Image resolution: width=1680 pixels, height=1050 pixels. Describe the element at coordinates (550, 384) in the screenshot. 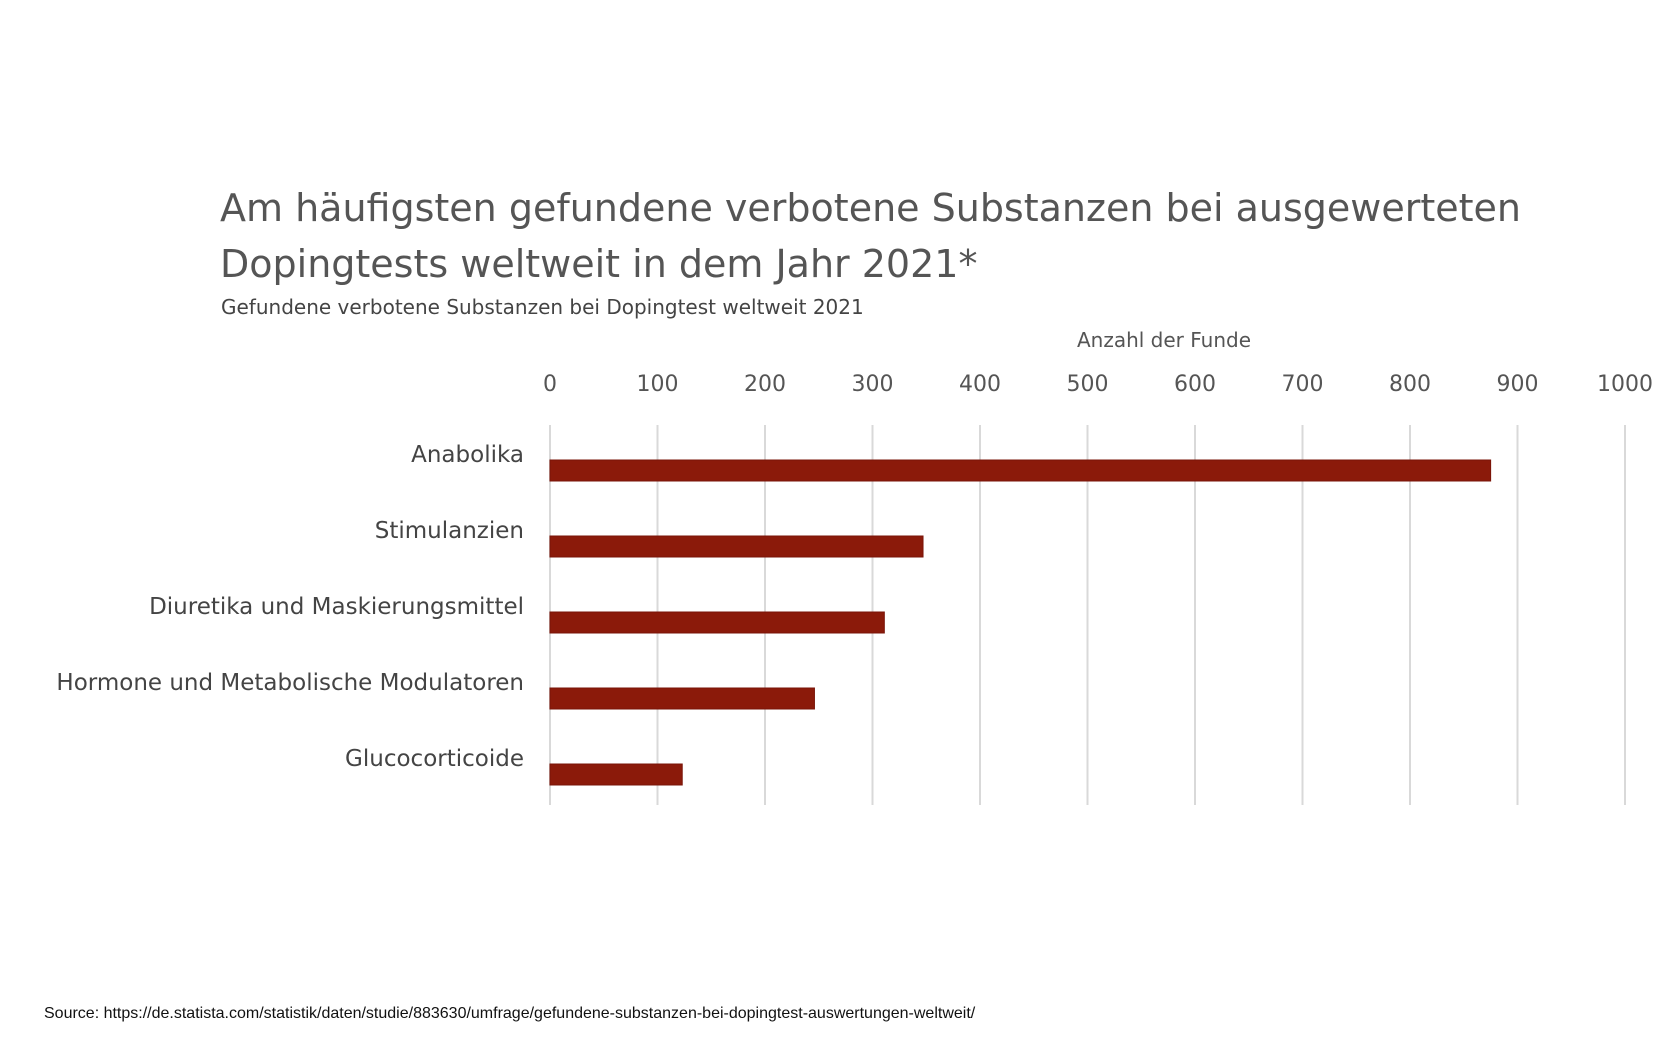

I see `x-tick-label: 0` at that location.